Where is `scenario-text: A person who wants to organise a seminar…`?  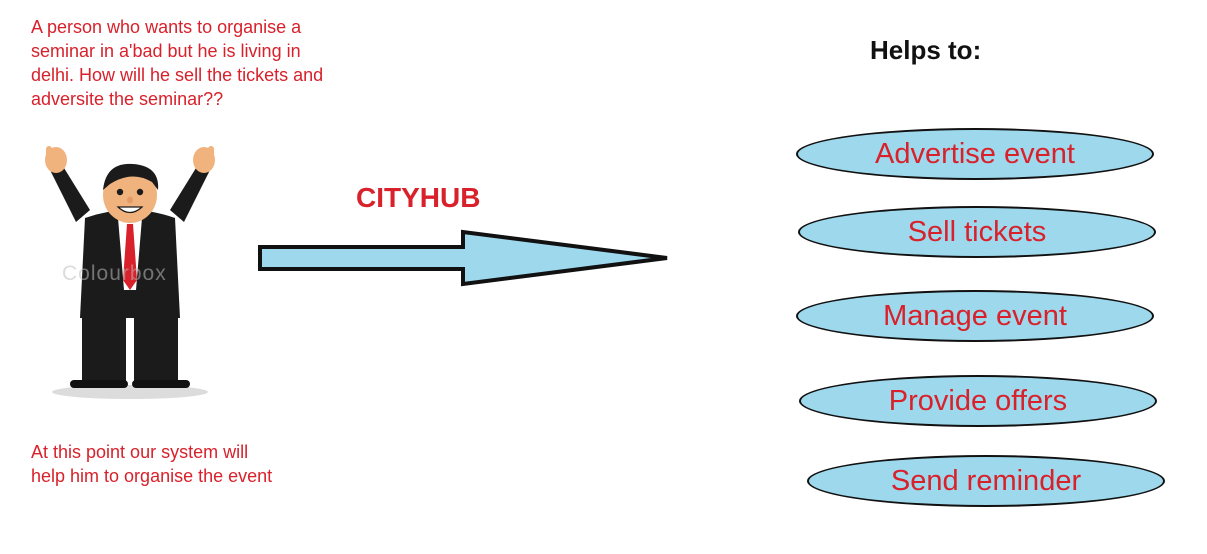
scenario-text: A person who wants to organise a seminar… is located at coordinates (177, 63).